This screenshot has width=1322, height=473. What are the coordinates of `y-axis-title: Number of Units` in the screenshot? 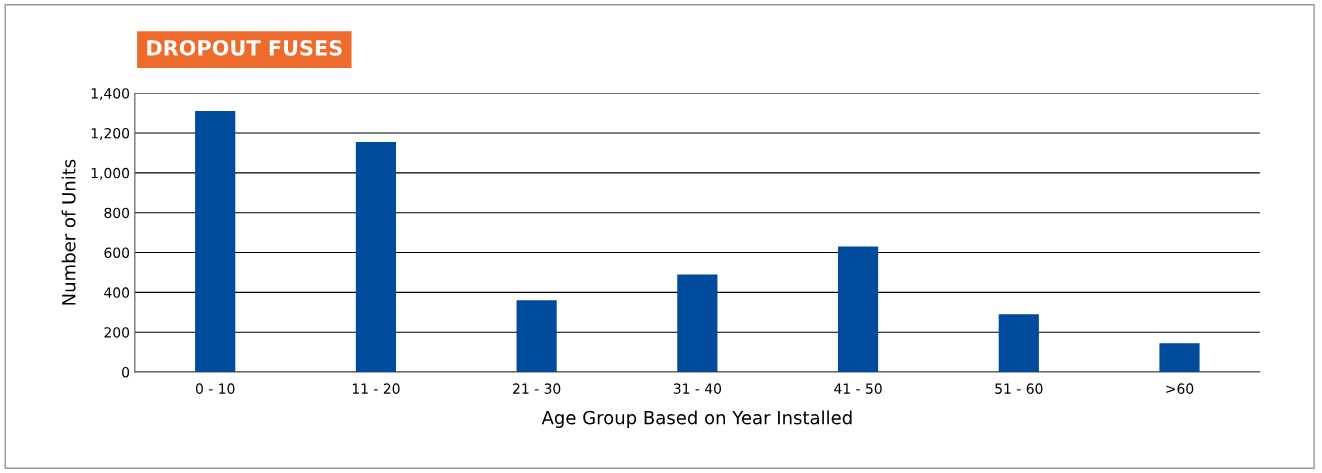 It's located at (68, 232).